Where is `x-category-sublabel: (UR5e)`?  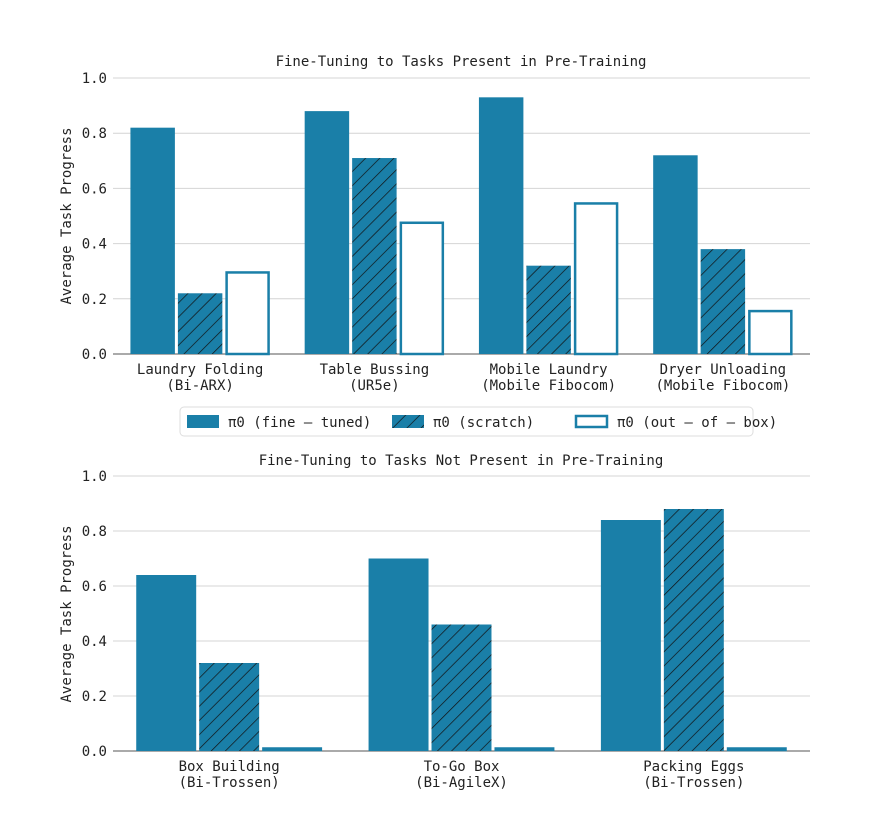 x-category-sublabel: (UR5e) is located at coordinates (374, 386).